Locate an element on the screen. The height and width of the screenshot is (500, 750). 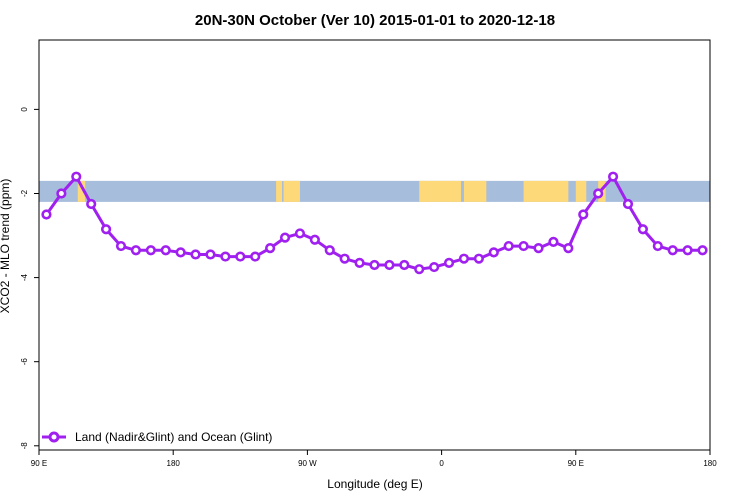
land-ocean-band is located at coordinates (374, 191).